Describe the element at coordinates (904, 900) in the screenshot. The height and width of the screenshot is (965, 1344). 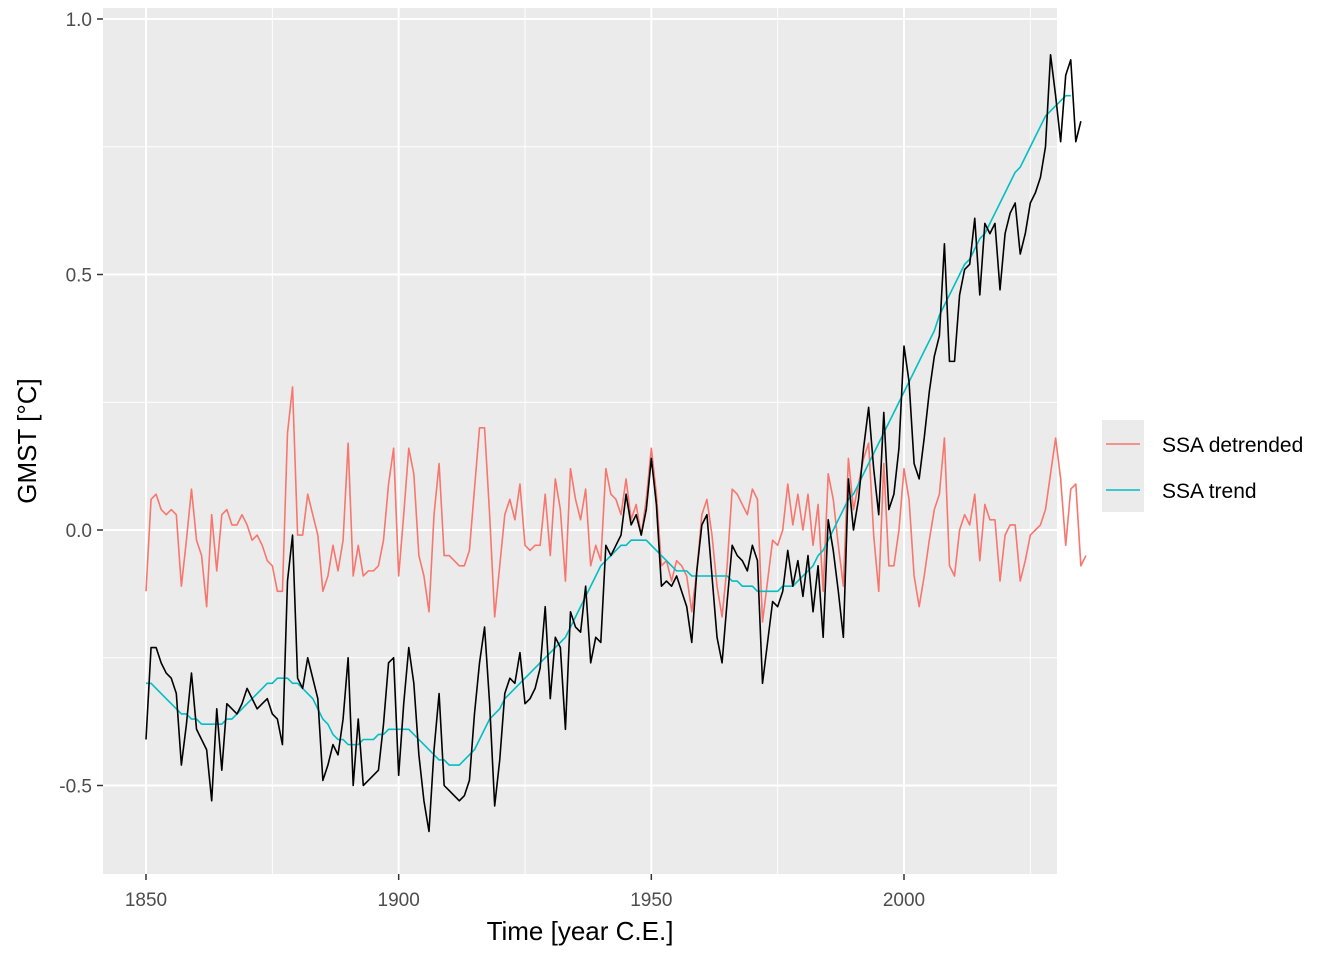
I see `x-tick-label: 2000` at that location.